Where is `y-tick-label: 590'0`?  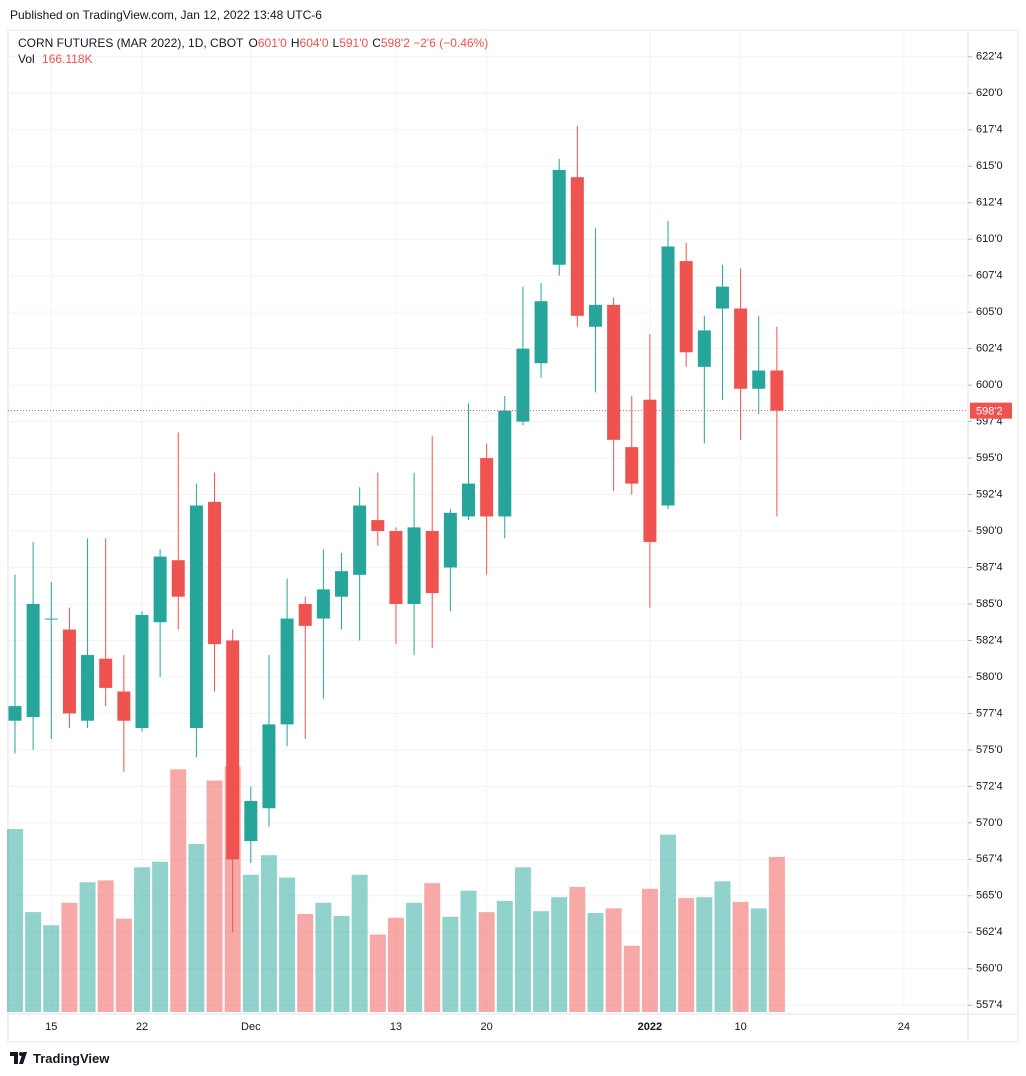
y-tick-label: 590'0 is located at coordinates (989, 531).